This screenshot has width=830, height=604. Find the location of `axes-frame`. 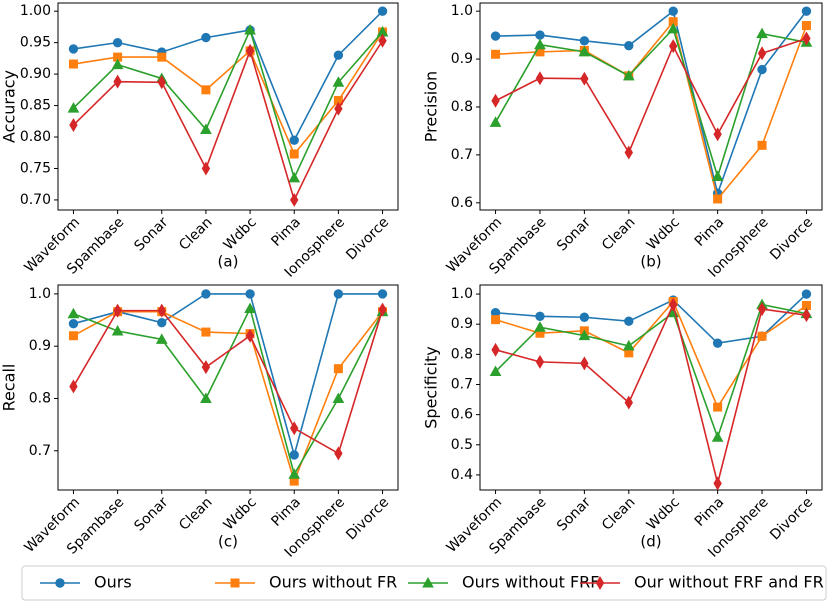

axes-frame is located at coordinates (651, 387).